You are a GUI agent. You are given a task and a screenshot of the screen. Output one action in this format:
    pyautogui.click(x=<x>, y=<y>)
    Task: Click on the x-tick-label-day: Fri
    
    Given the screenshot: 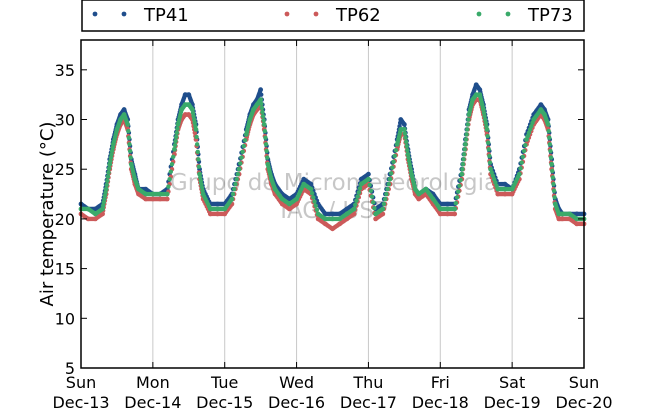 What is the action you would take?
    pyautogui.click(x=440, y=382)
    